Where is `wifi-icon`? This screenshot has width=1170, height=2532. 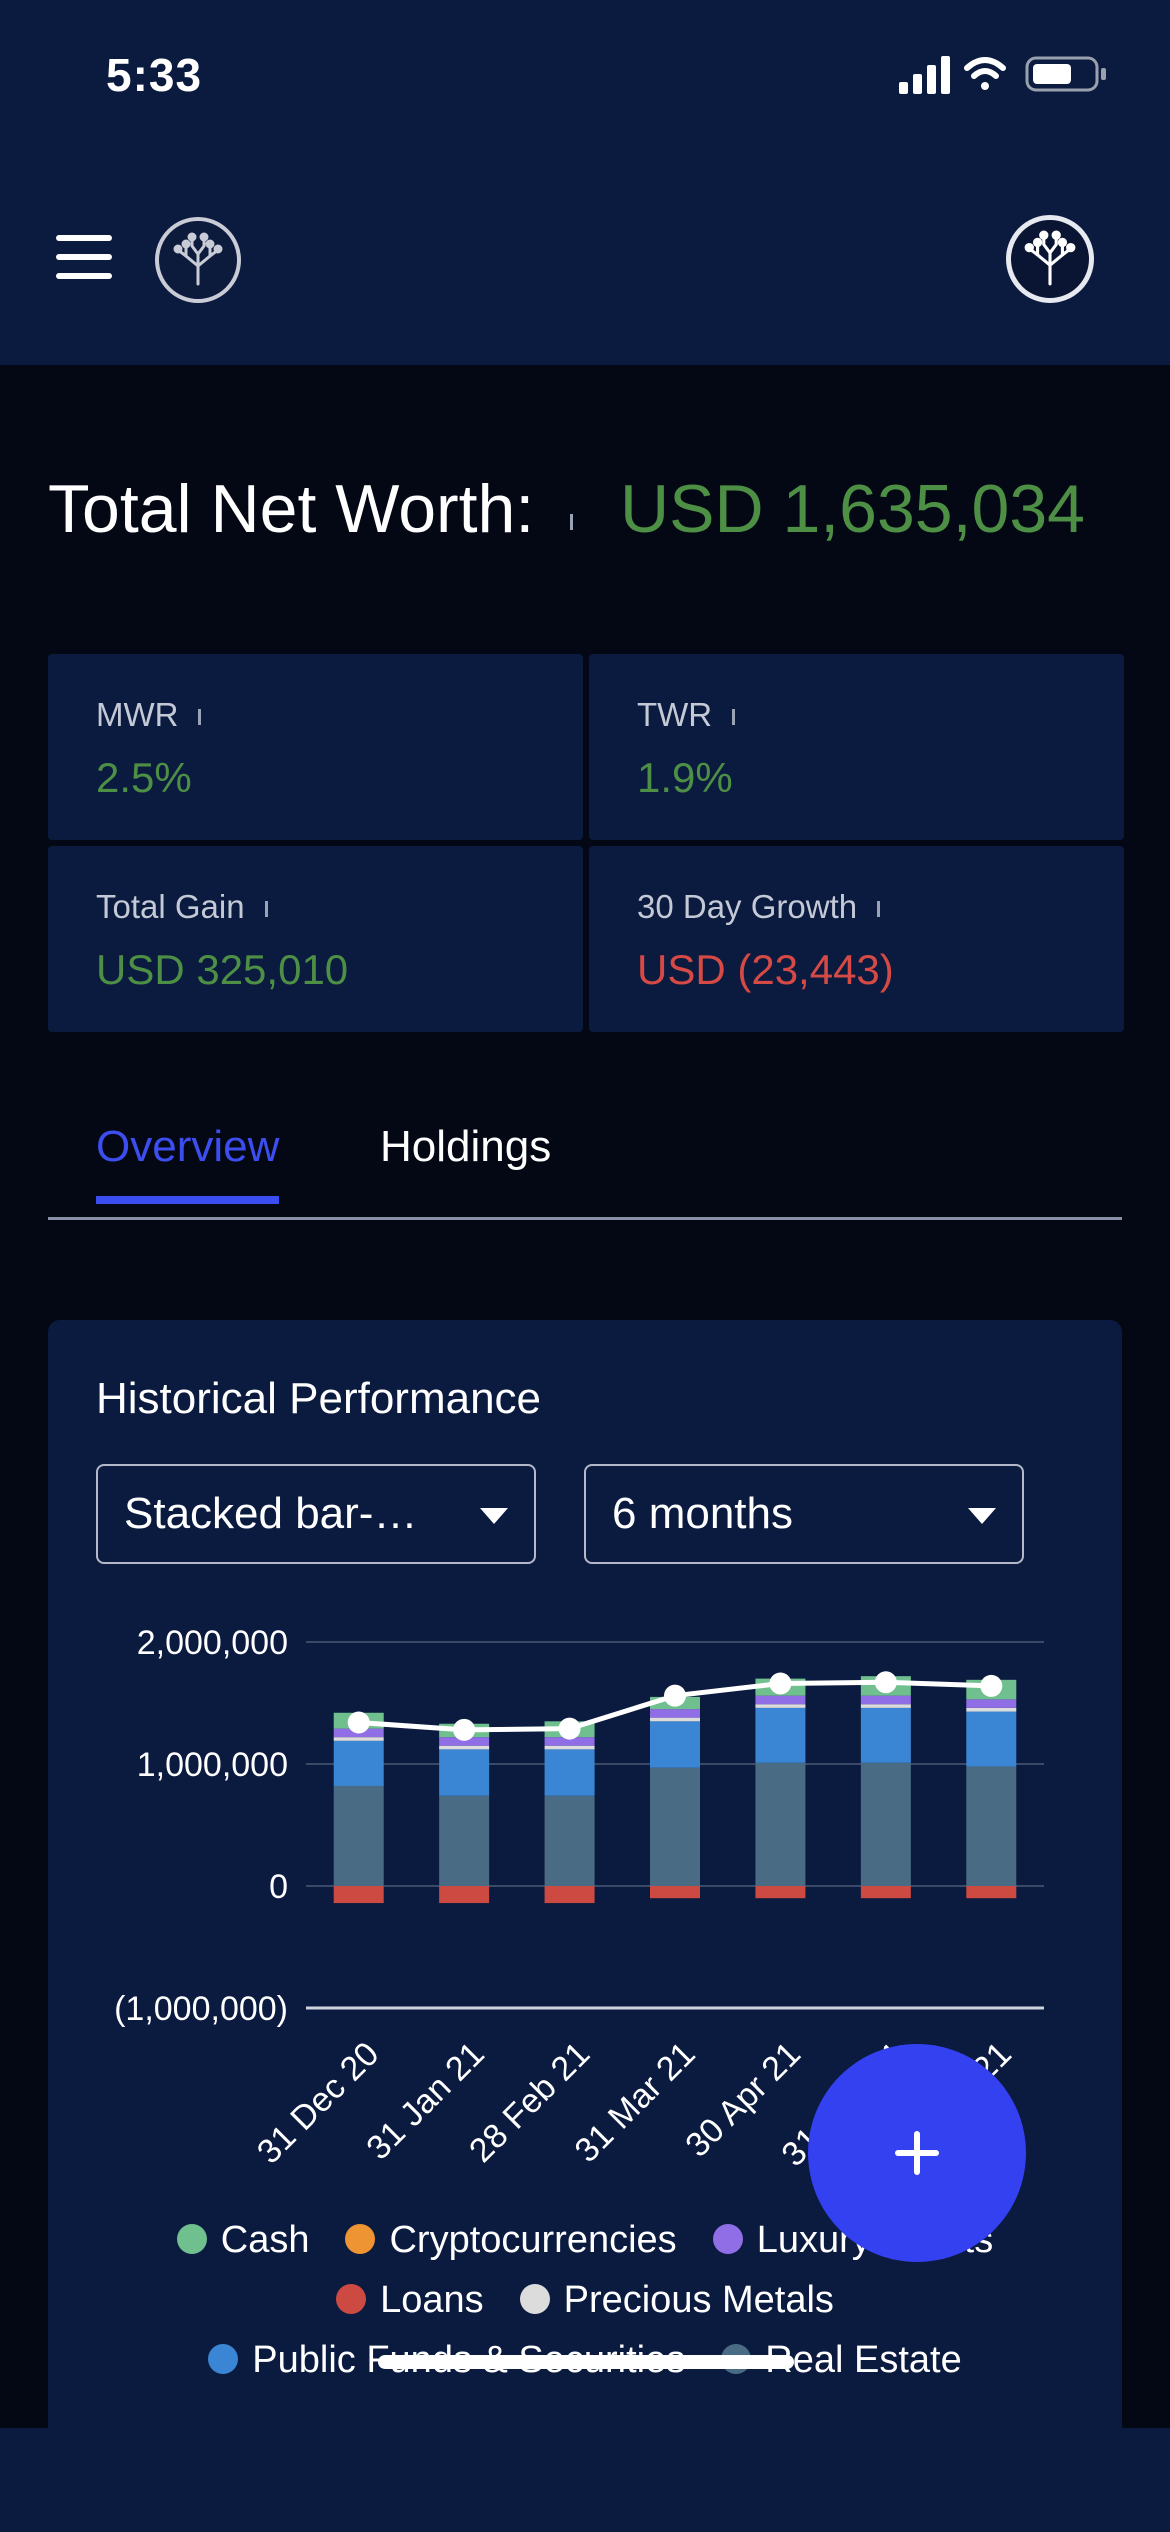
wifi-icon is located at coordinates (985, 73).